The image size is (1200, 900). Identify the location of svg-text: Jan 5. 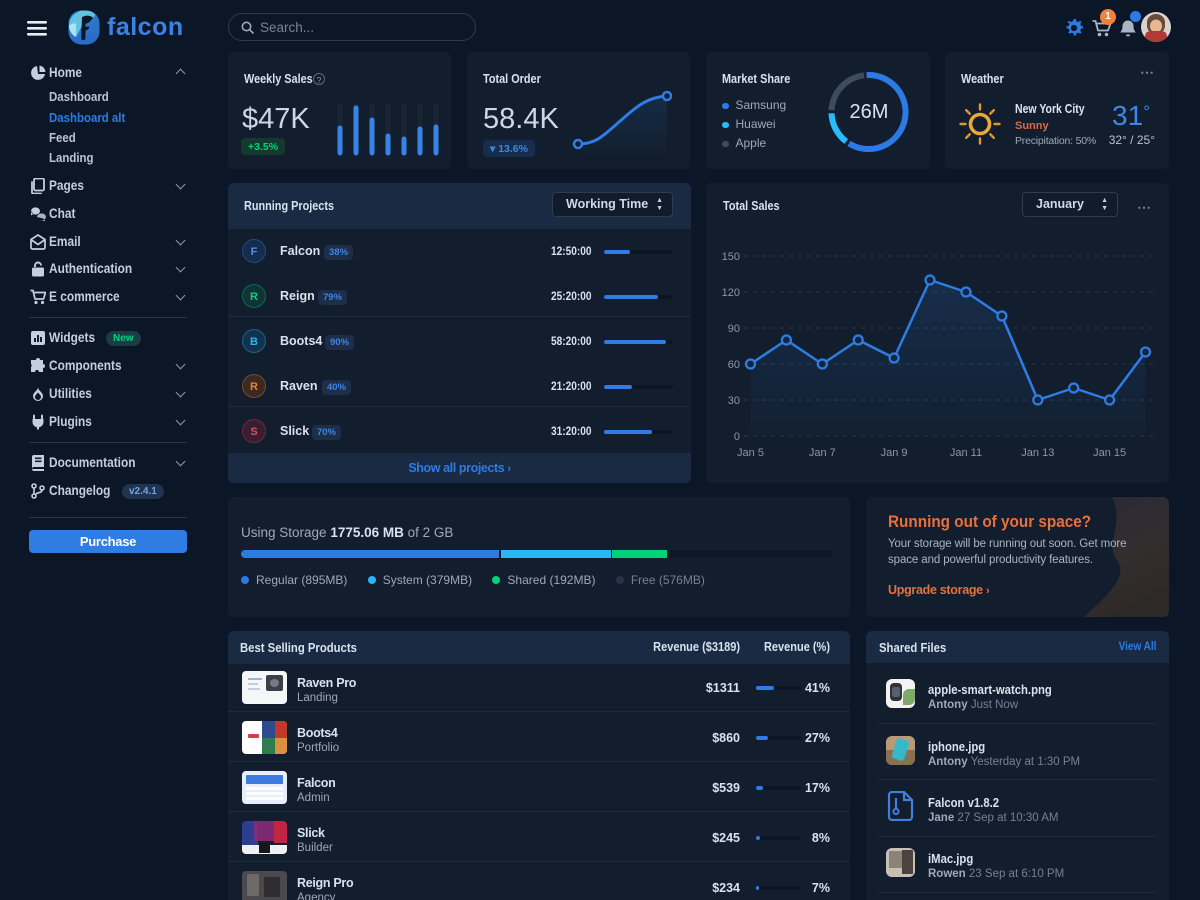
(750, 453).